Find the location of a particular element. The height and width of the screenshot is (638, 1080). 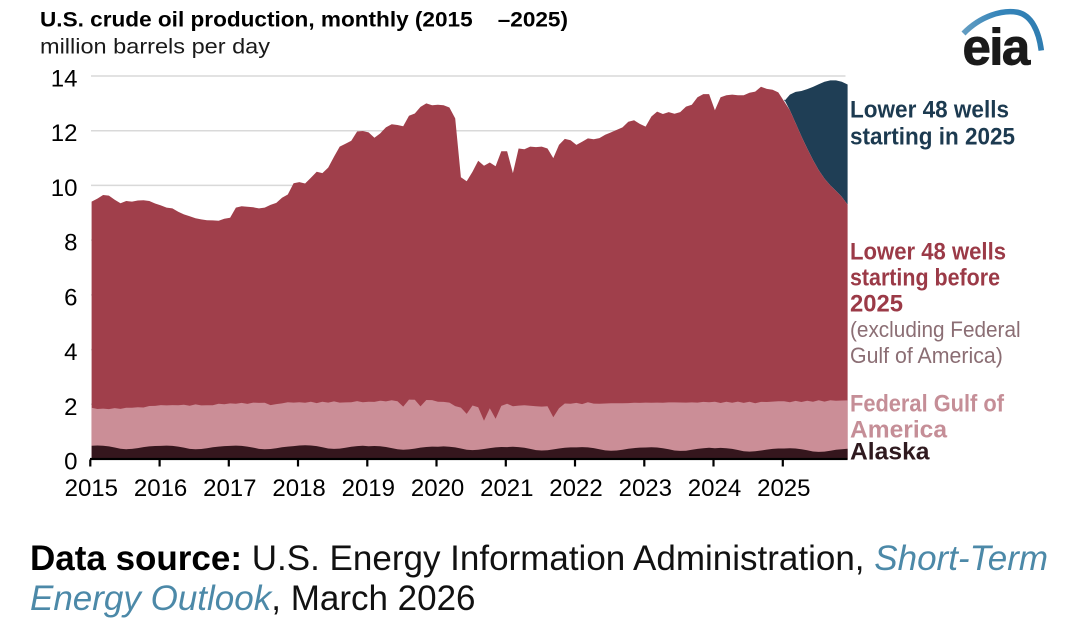

svg-text: eia is located at coordinates (997, 47).